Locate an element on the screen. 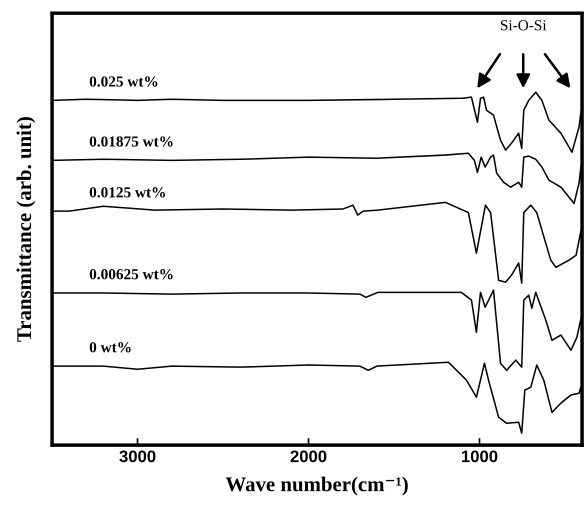 This screenshot has width=585, height=507. x-tick-label: 1000 is located at coordinates (480, 456).